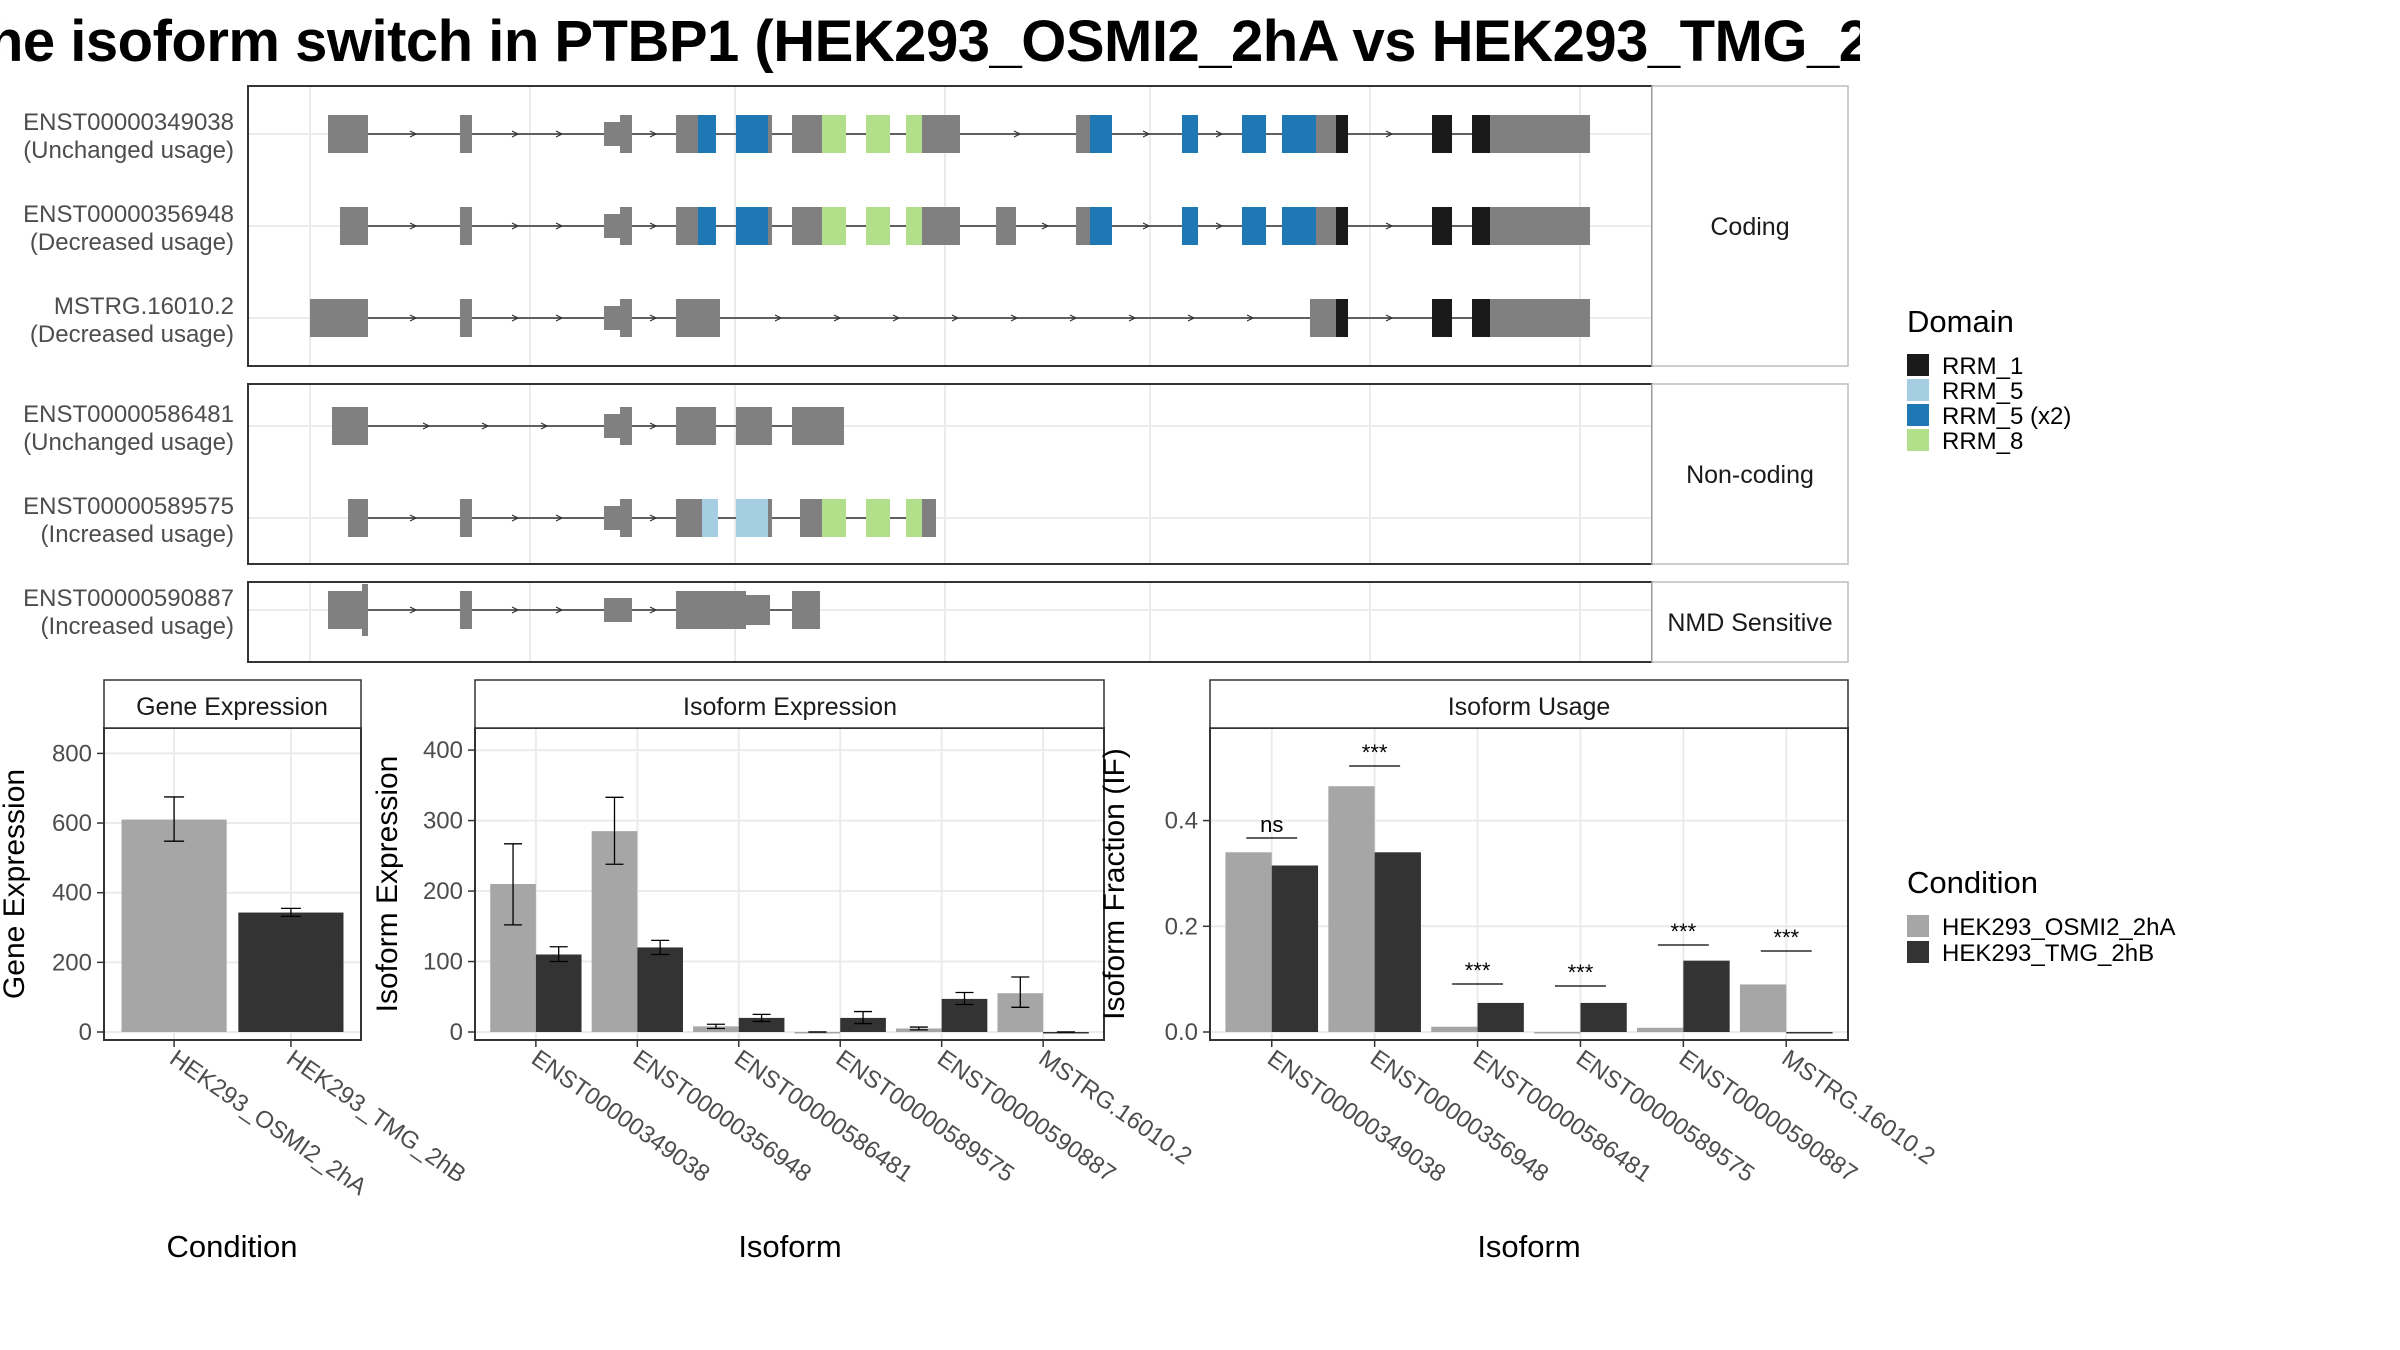 Image resolution: width=2400 pixels, height=1350 pixels. I want to click on x-tick-label: ENST00000589575, so click(925, 1116).